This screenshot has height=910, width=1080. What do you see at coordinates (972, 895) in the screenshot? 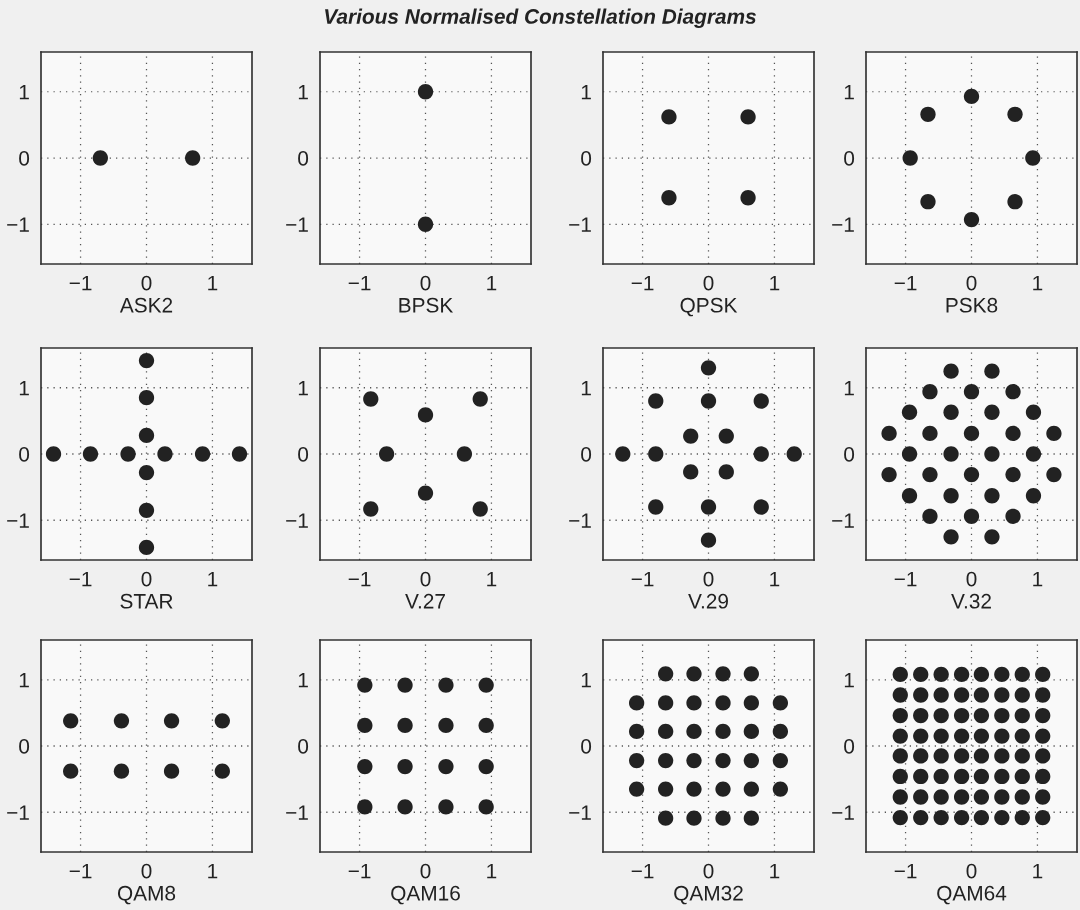
I see `x-axis-title: QAM64` at bounding box center [972, 895].